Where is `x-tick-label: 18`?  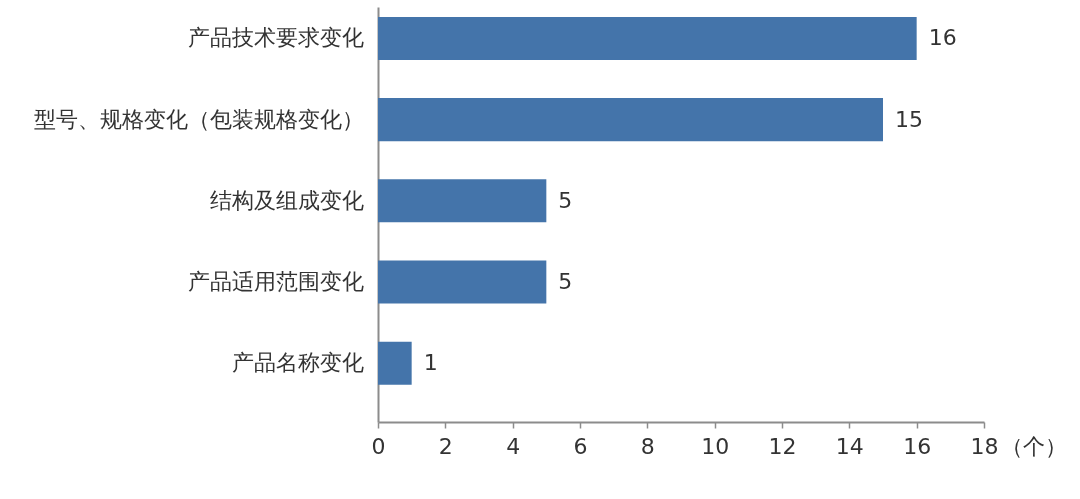
x-tick-label: 18 is located at coordinates (984, 446).